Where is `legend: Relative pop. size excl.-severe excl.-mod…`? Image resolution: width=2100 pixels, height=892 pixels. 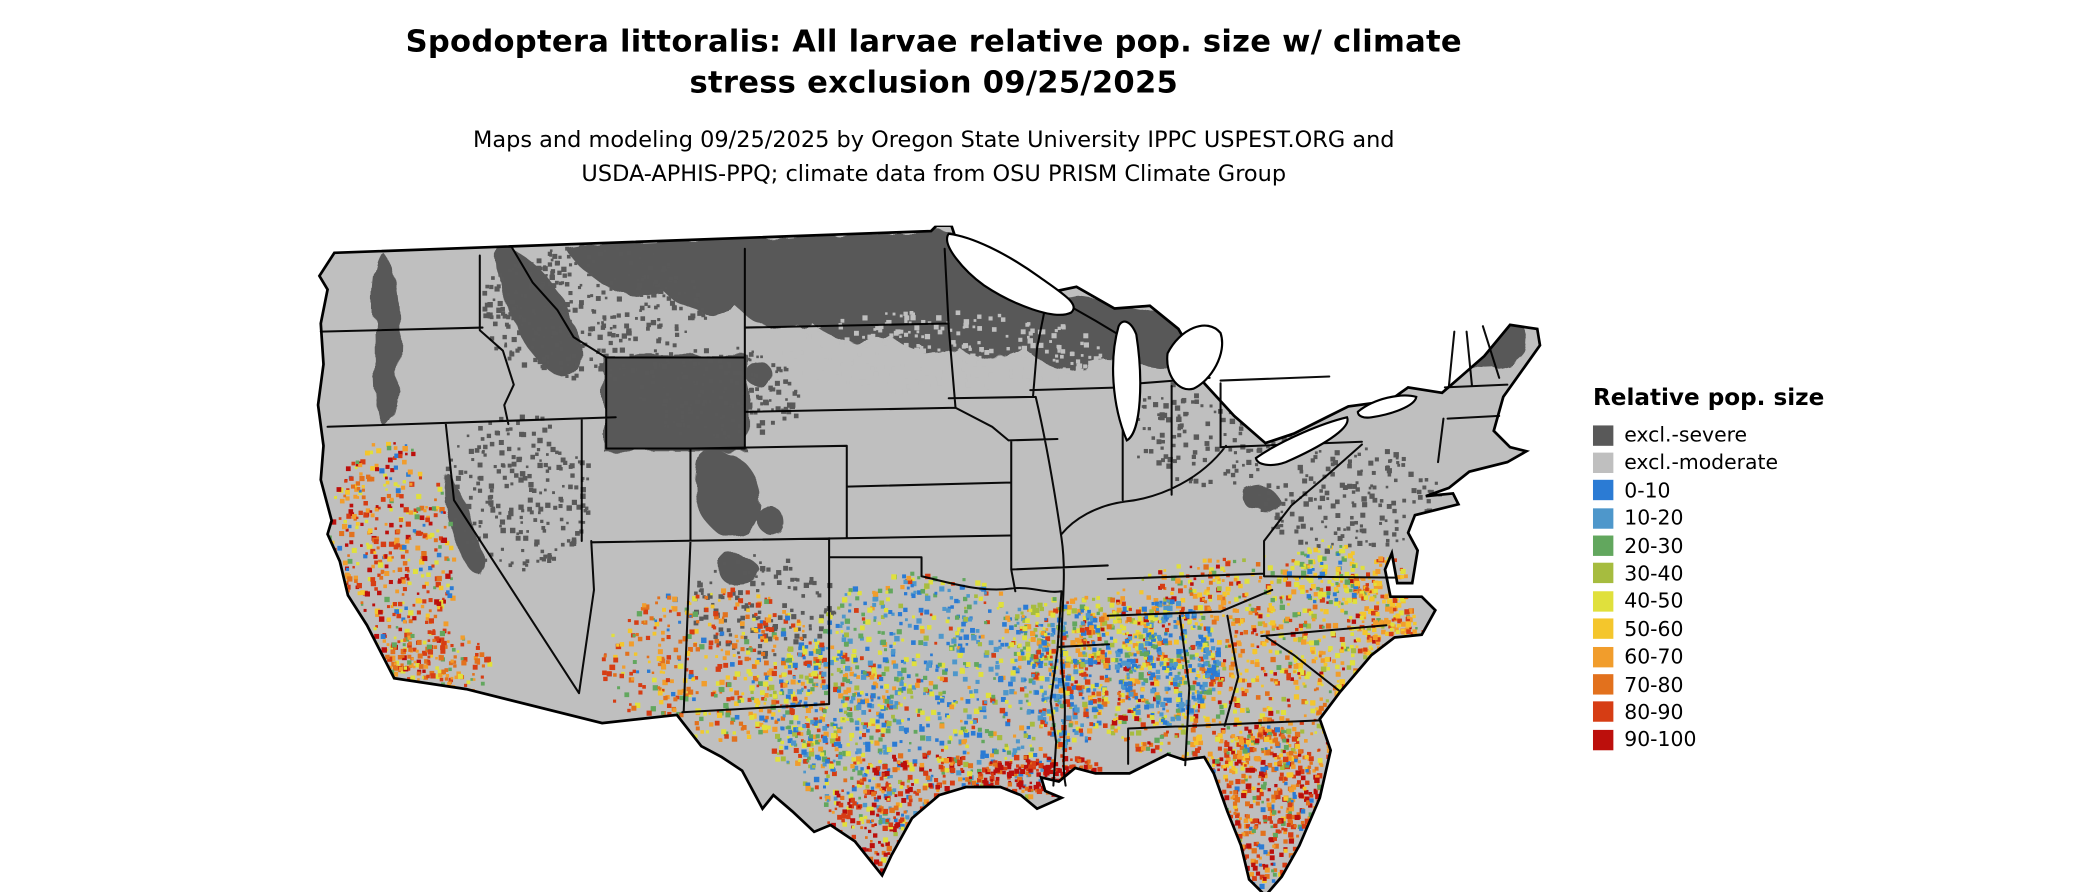
legend: Relative pop. size excl.-severe excl.-mod… is located at coordinates (1708, 570).